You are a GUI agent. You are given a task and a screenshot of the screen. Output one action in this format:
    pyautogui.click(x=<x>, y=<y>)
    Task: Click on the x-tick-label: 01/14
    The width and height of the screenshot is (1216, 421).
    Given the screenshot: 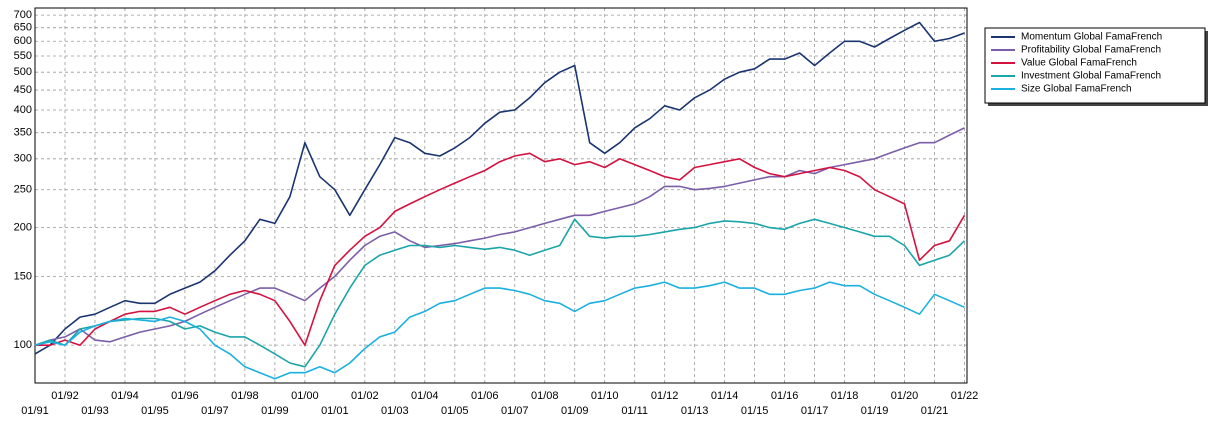 What is the action you would take?
    pyautogui.click(x=725, y=396)
    